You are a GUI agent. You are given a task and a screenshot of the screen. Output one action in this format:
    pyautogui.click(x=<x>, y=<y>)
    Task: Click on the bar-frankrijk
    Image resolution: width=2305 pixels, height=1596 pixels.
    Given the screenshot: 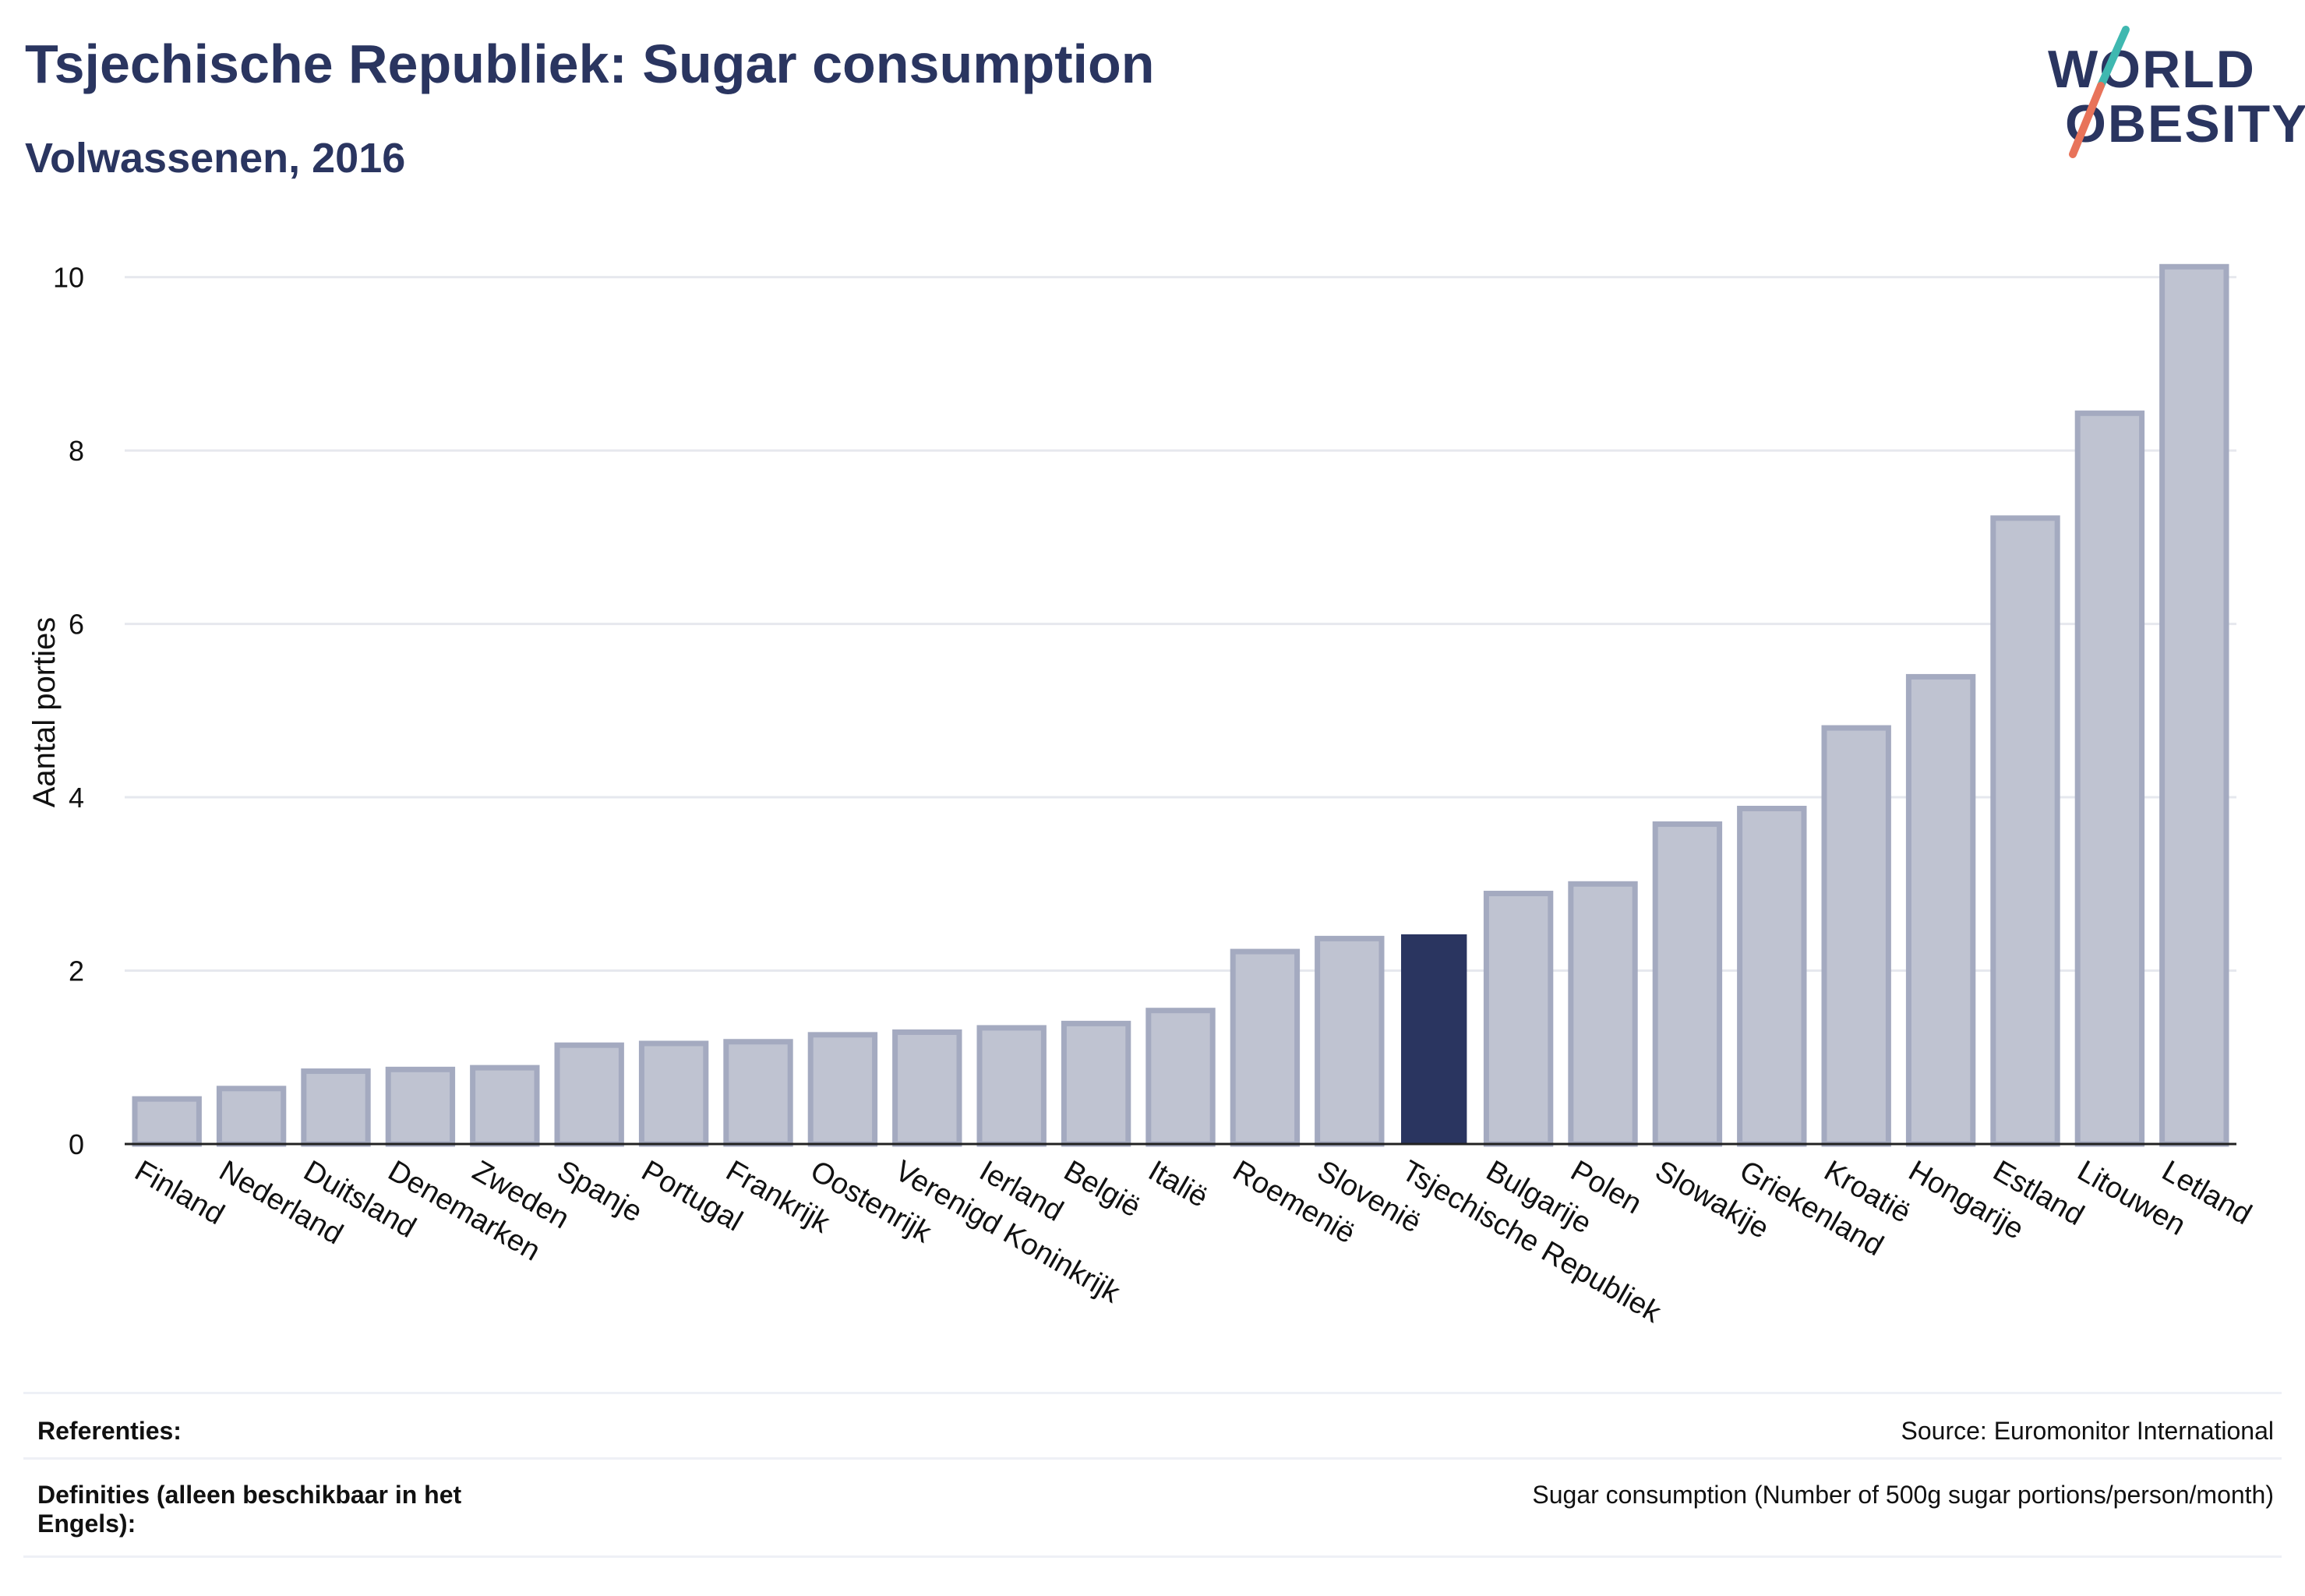 What is the action you would take?
    pyautogui.click(x=758, y=1093)
    